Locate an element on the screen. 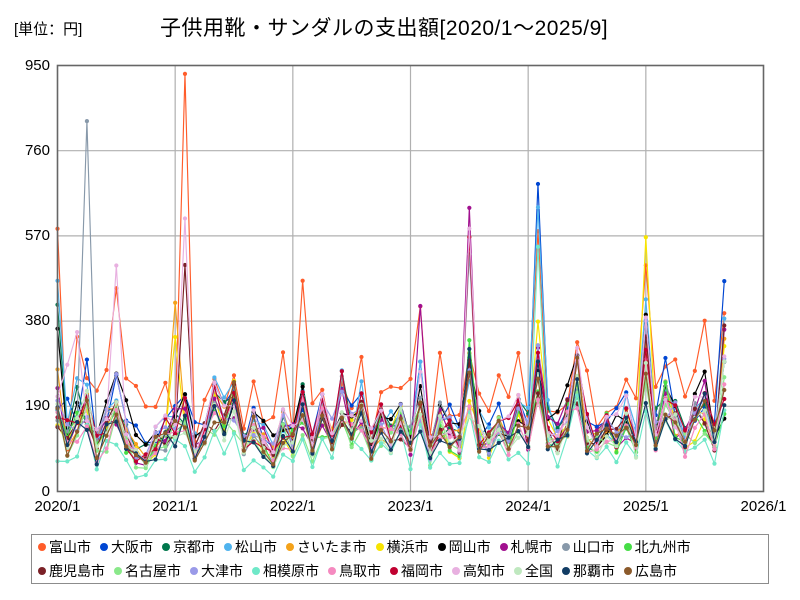 Image resolution: width=800 pixels, height=600 pixels. legend-item-名古屋市: 名古屋市 is located at coordinates (147, 571).